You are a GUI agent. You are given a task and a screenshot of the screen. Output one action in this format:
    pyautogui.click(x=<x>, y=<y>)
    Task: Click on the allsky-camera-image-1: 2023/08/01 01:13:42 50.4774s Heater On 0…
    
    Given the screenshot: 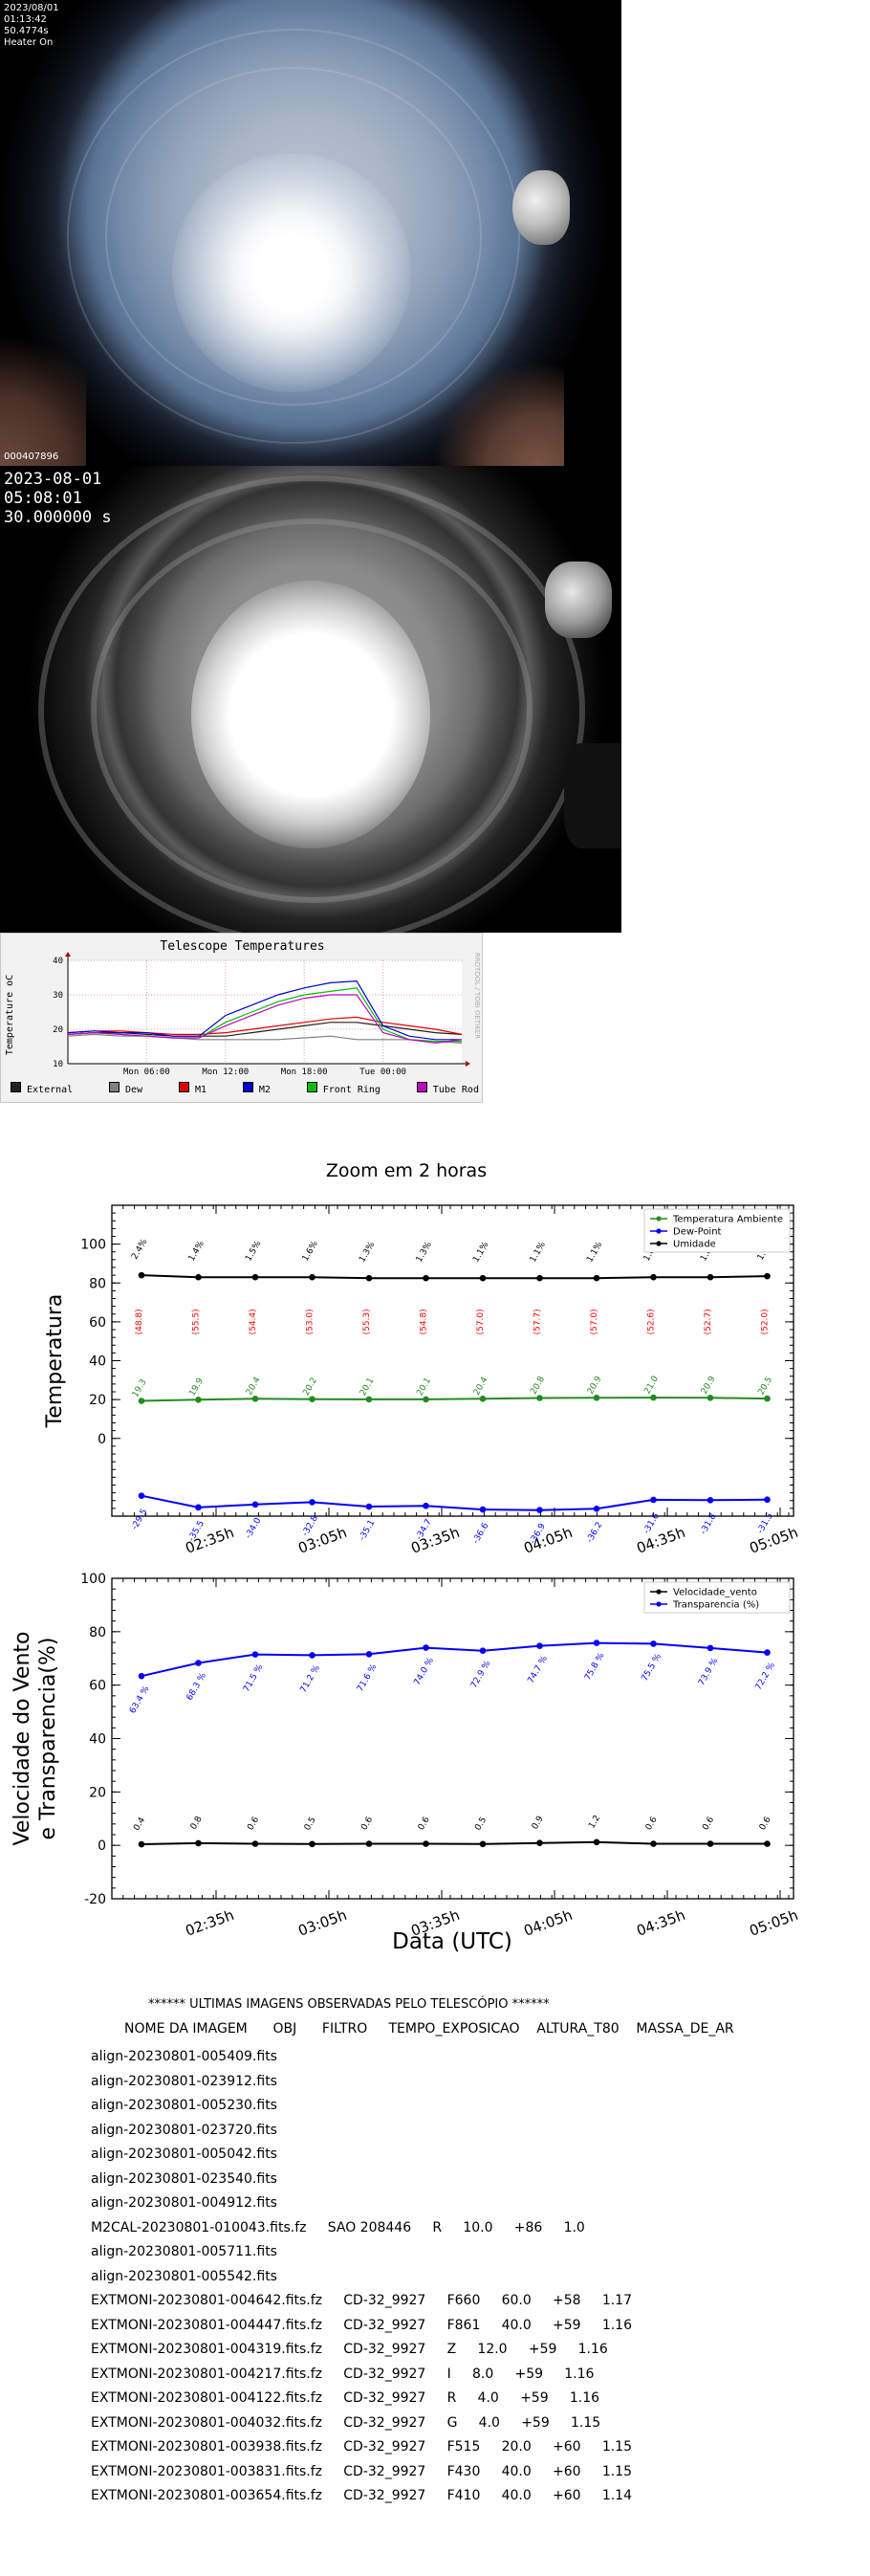 What is the action you would take?
    pyautogui.click(x=310, y=233)
    